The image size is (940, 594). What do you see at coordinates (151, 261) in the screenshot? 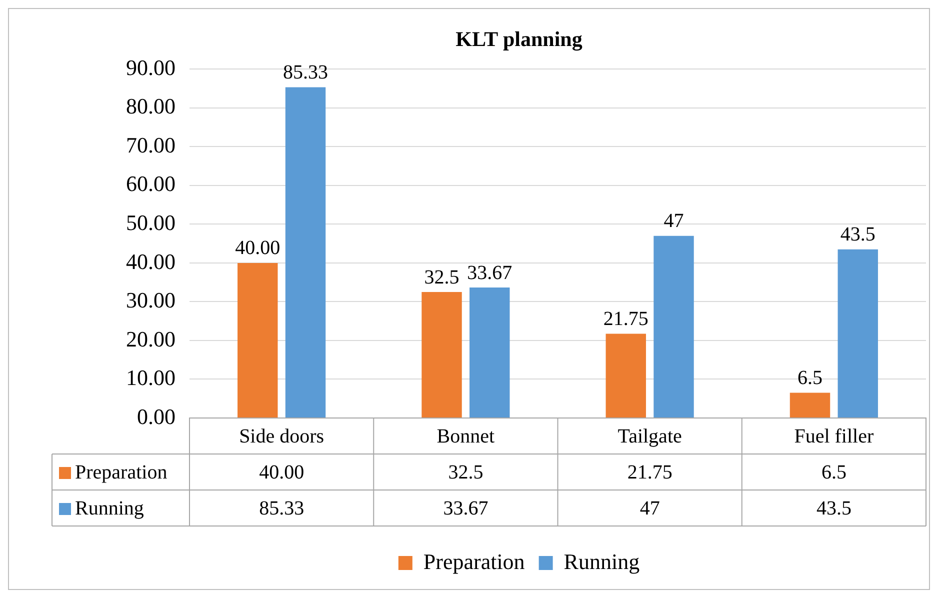
I see `y-tick-label: 40.00` at bounding box center [151, 261].